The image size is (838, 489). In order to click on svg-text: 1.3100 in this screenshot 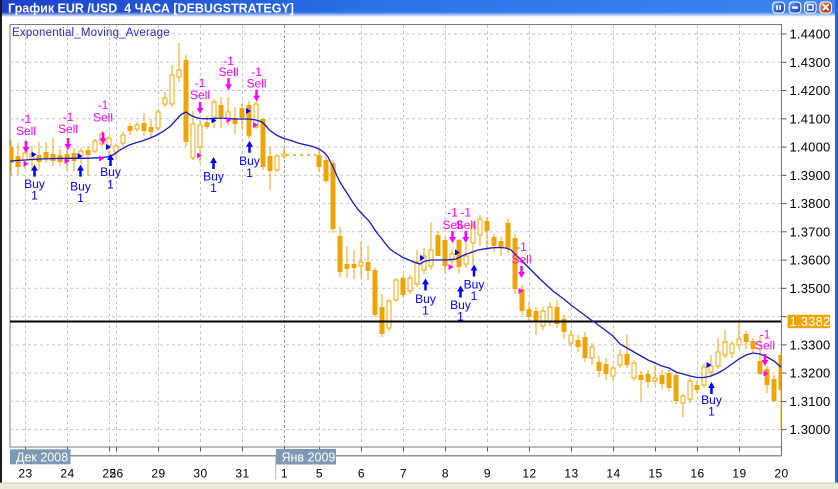, I will do `click(810, 401)`.